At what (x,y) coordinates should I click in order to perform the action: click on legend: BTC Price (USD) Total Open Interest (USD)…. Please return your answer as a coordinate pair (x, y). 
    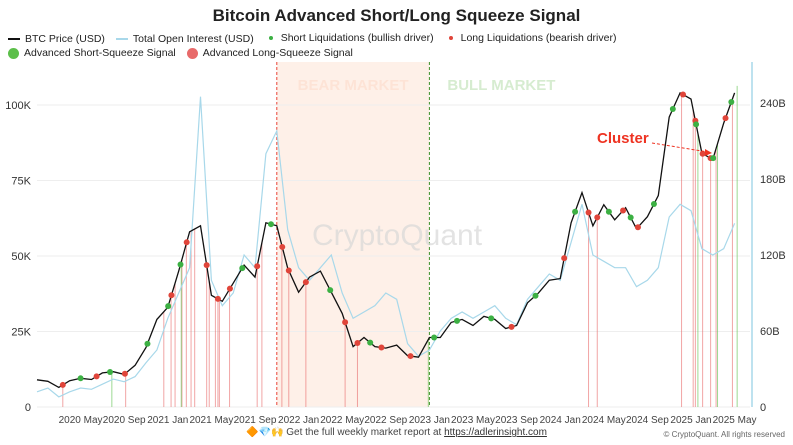
    Looking at the image, I should click on (398, 46).